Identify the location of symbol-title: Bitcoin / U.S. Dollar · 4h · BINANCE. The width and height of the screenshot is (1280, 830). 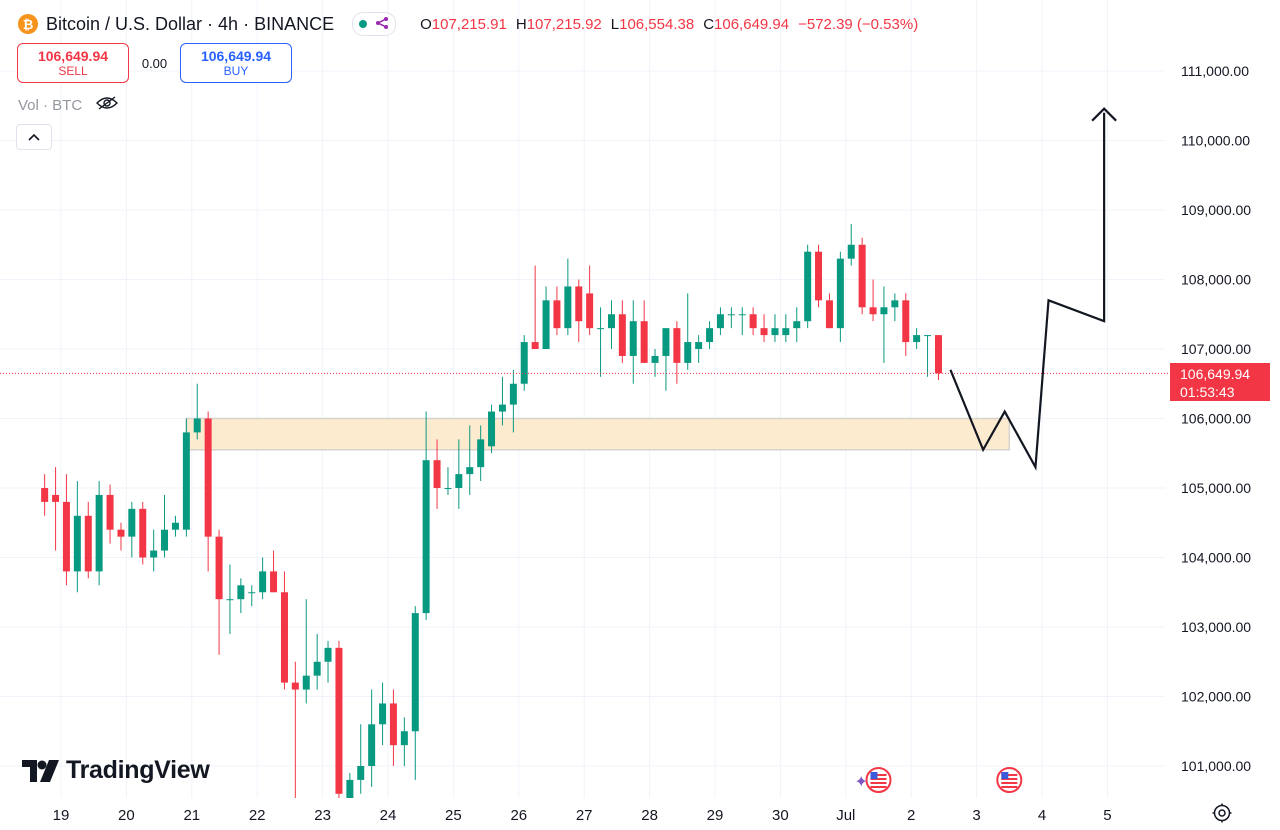
(190, 23).